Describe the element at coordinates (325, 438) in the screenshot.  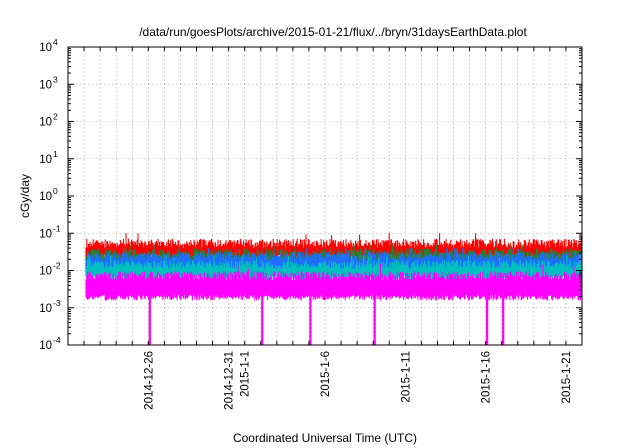
I see `x-axis-label: Coordinated Universal Time (UTC)` at that location.